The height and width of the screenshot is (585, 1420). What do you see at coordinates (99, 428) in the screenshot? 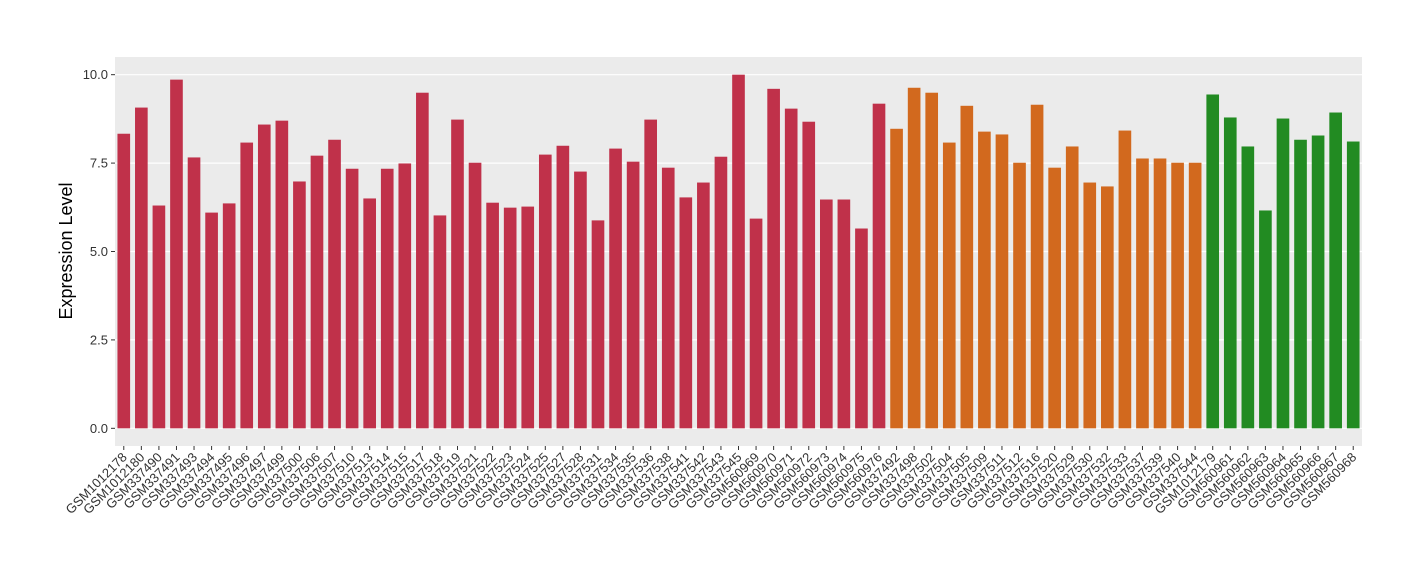
I see `y-tick-label: 0.0` at bounding box center [99, 428].